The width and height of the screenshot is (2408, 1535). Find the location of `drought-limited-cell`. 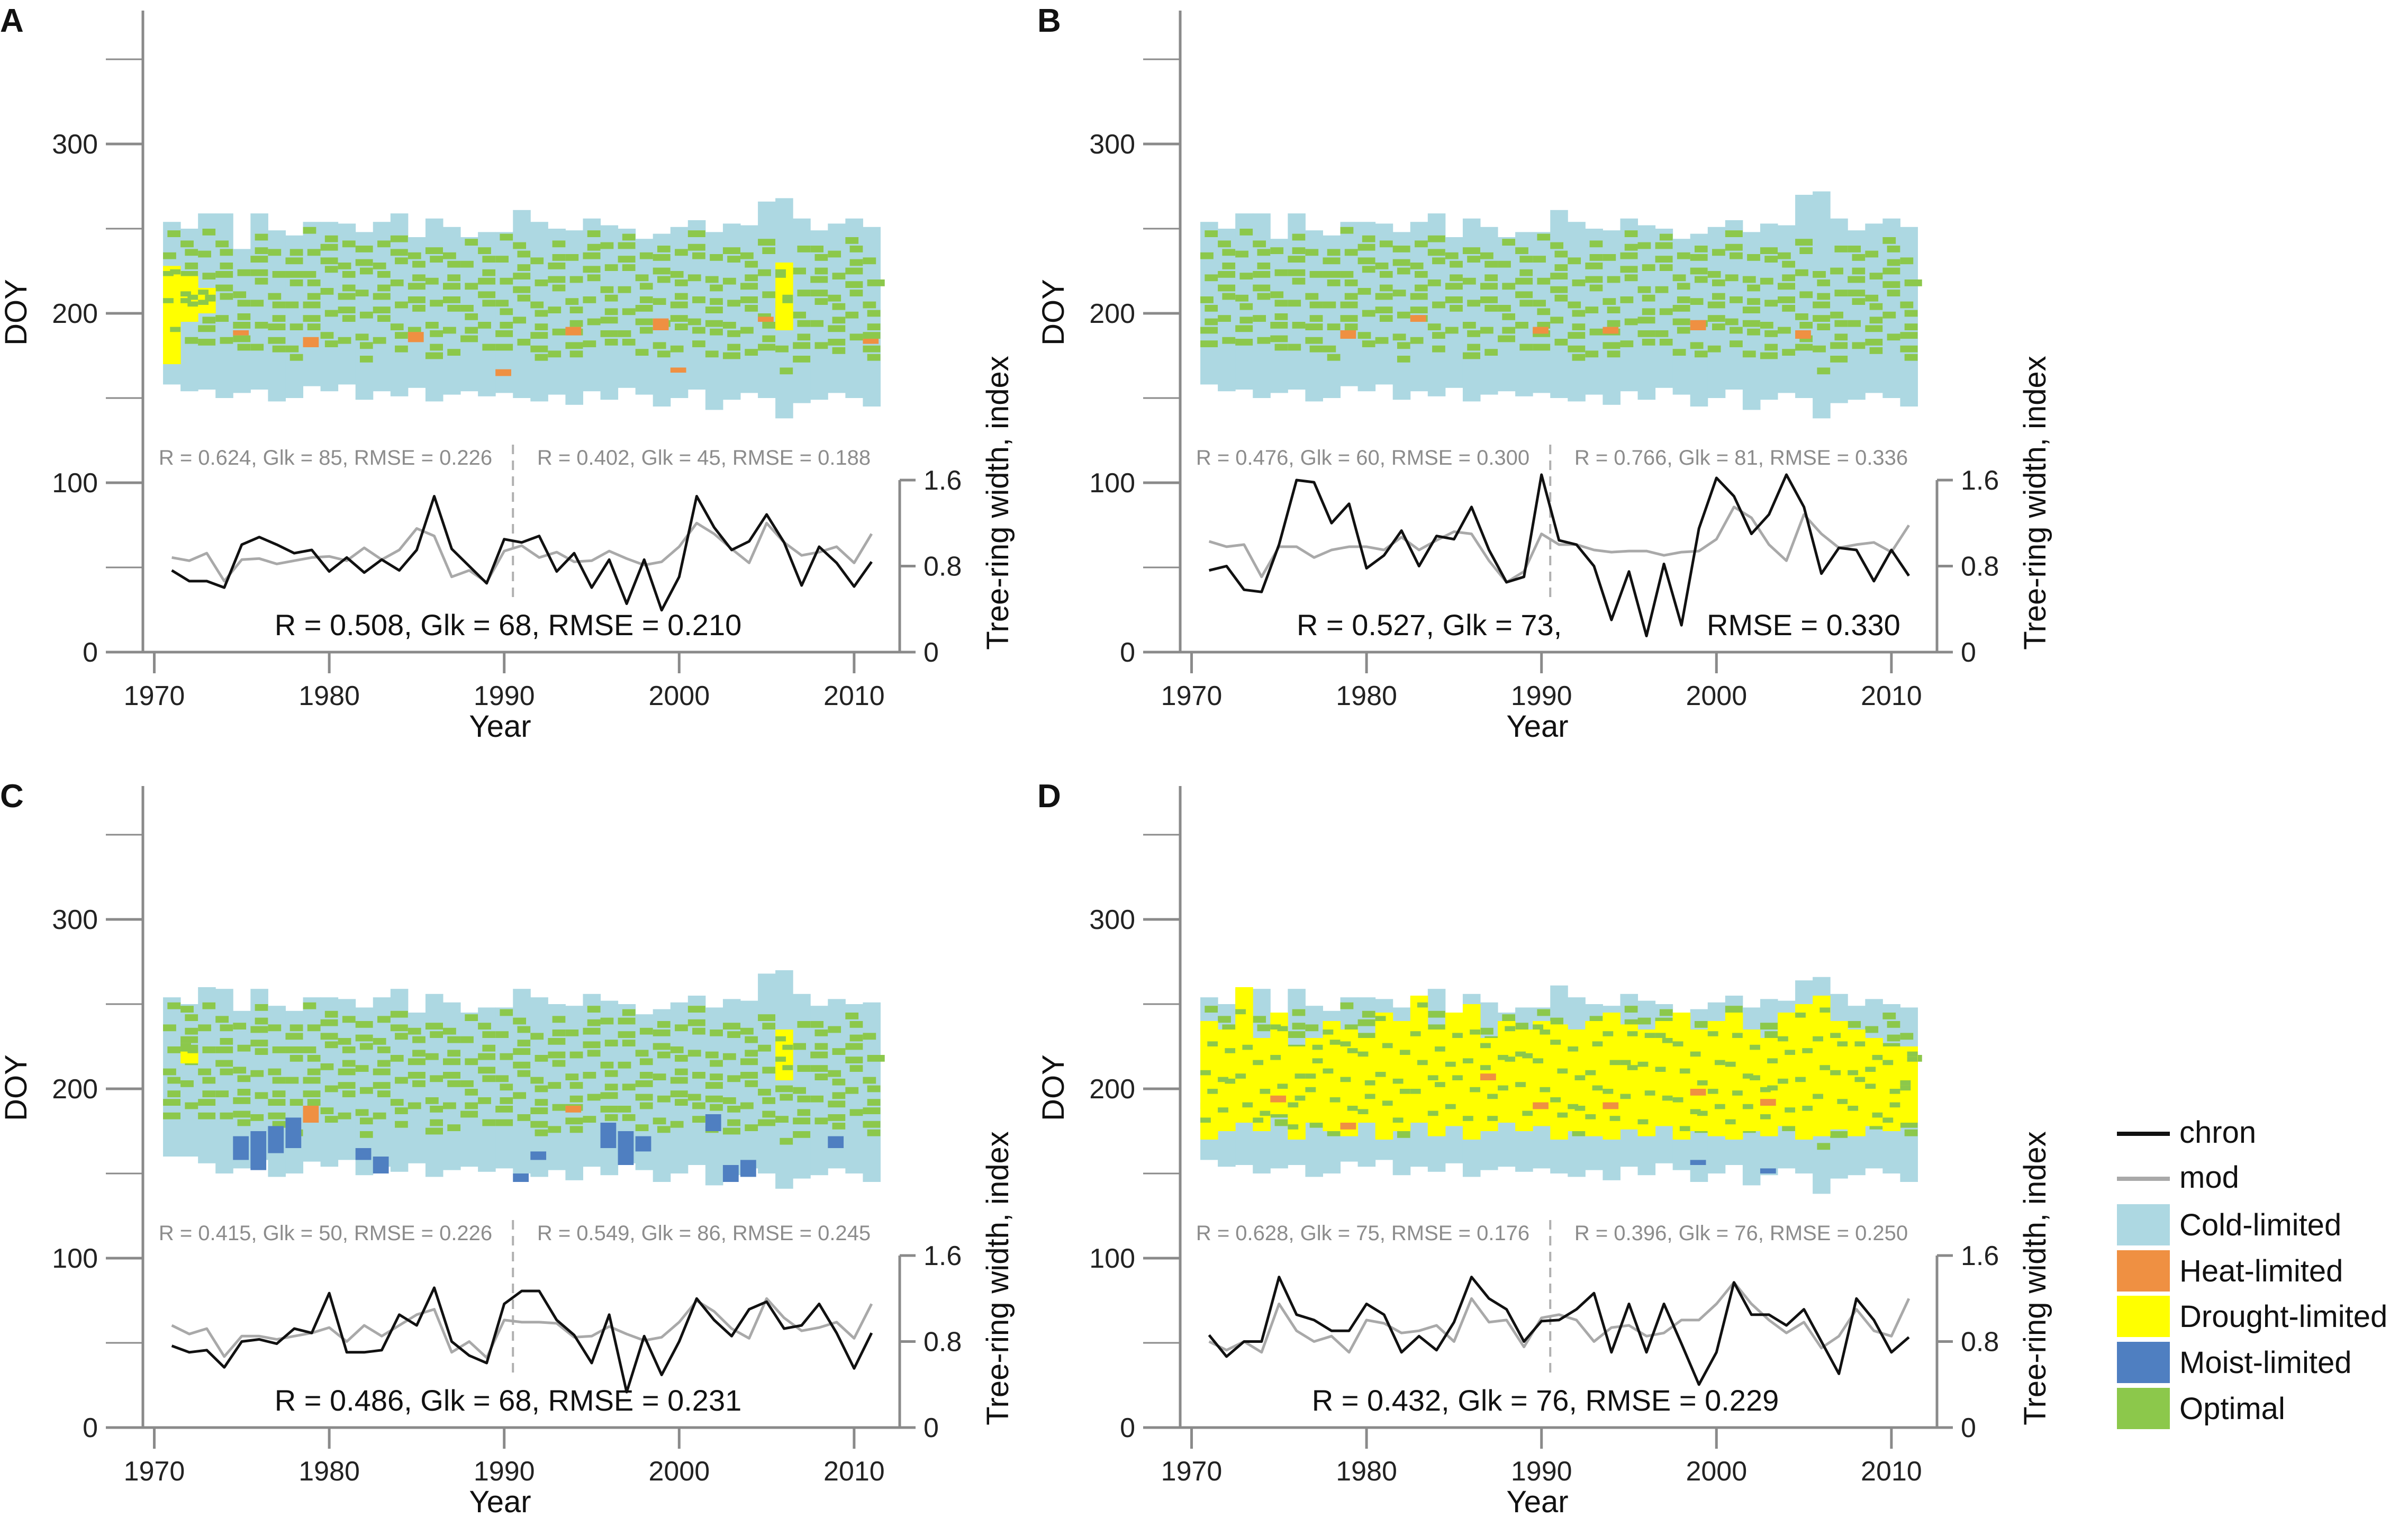

drought-limited-cell is located at coordinates (189, 1057).